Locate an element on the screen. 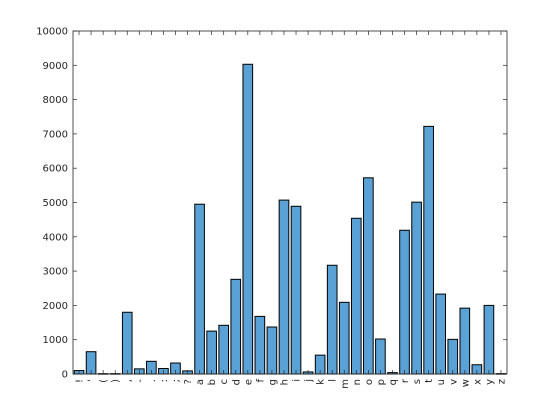 This screenshot has height=420, width=560. x-tick-label: ; is located at coordinates (176, 380).